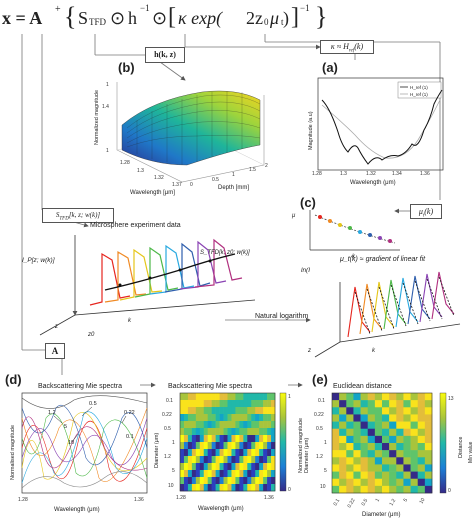 This screenshot has width=474, height=520. Describe the element at coordinates (266, 166) in the screenshot. I see `b-yt-4: 2` at that location.